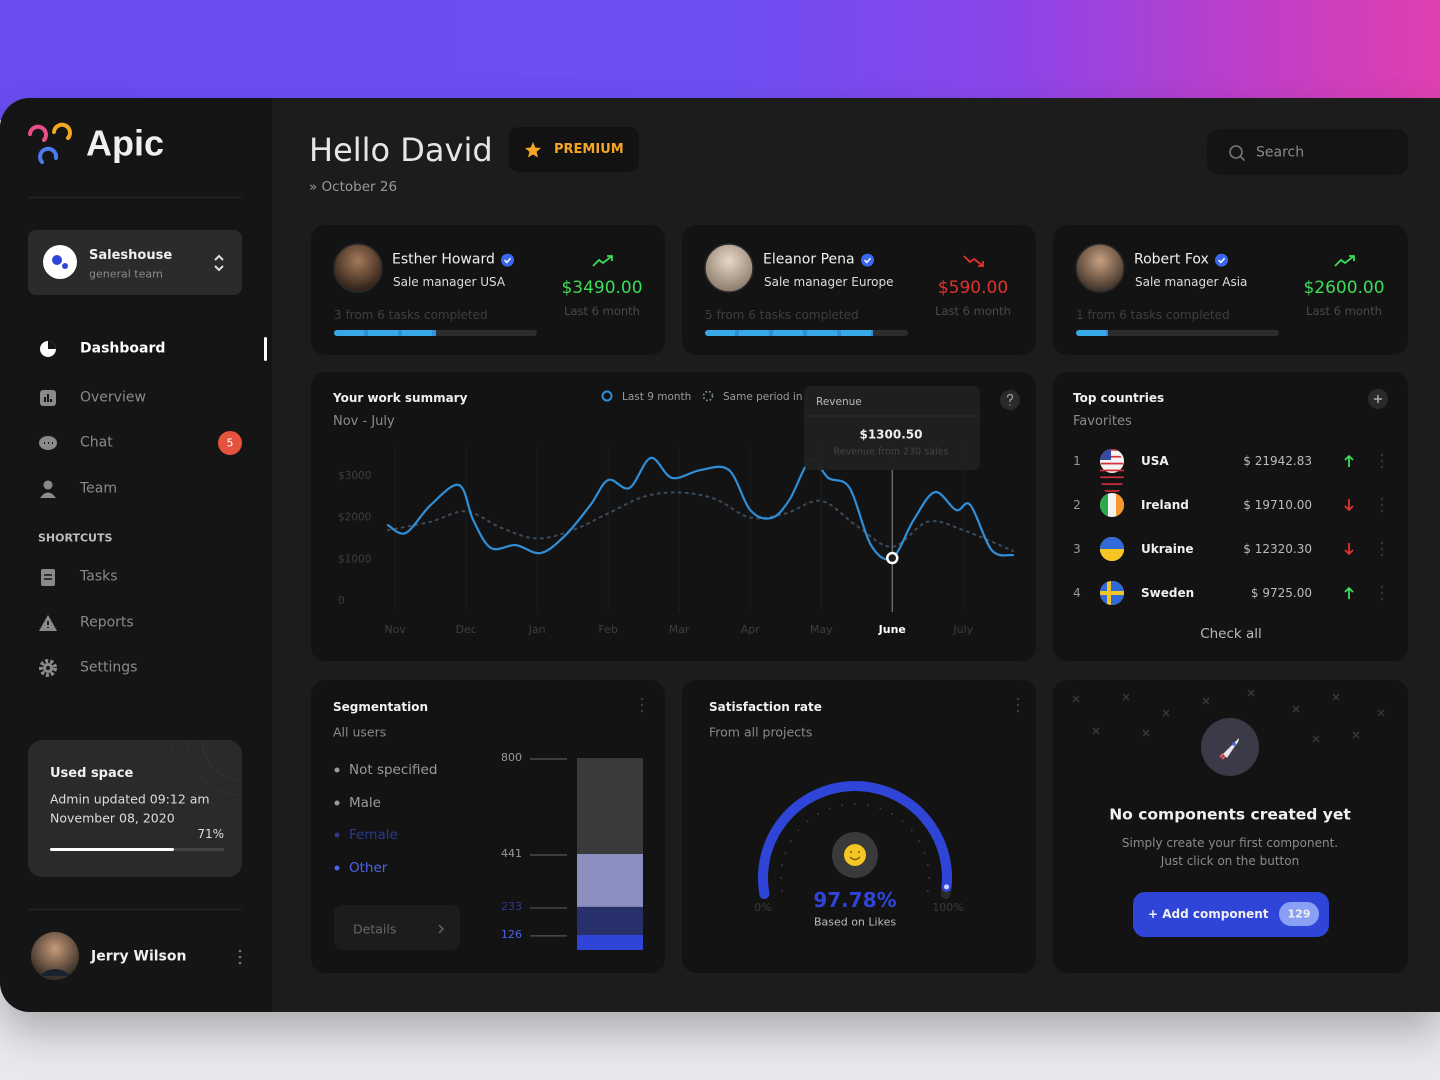 The height and width of the screenshot is (1080, 1440). I want to click on nav-label: Dashboard, so click(123, 348).